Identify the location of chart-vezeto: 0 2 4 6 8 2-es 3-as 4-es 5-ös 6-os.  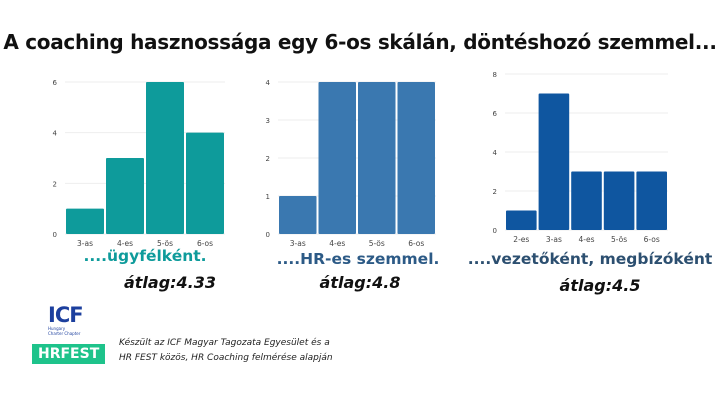
(580, 157).